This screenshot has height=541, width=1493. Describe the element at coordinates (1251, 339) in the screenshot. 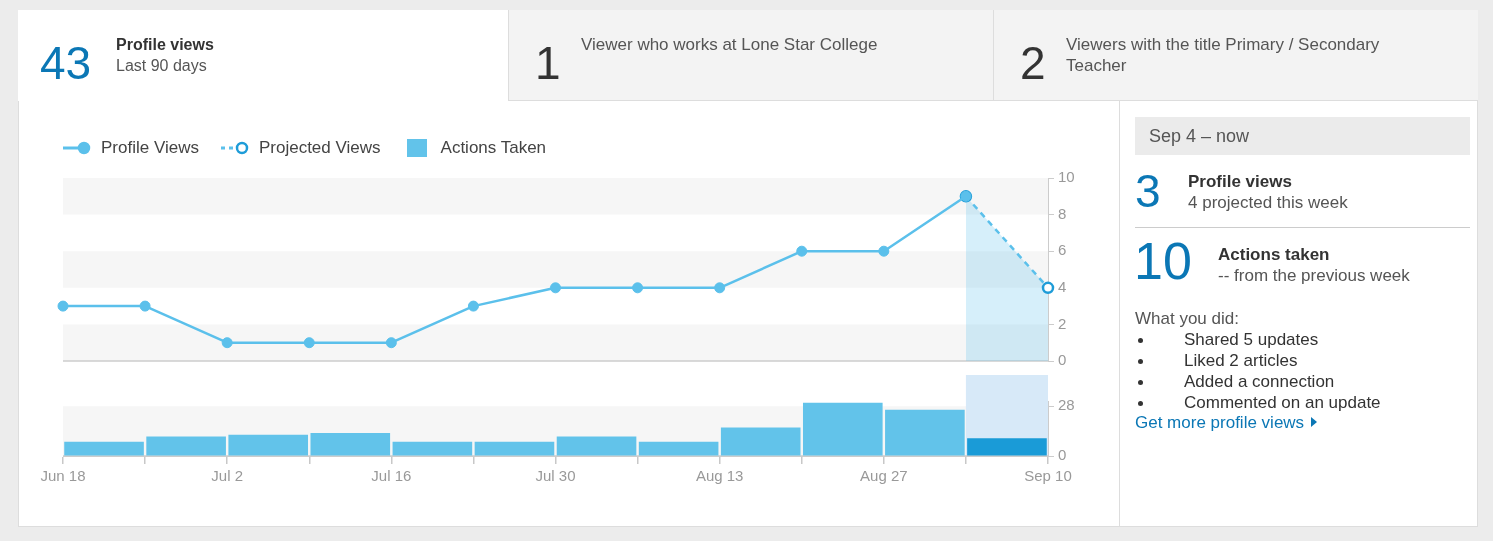

I see `text: Shared 5 updates` at that location.